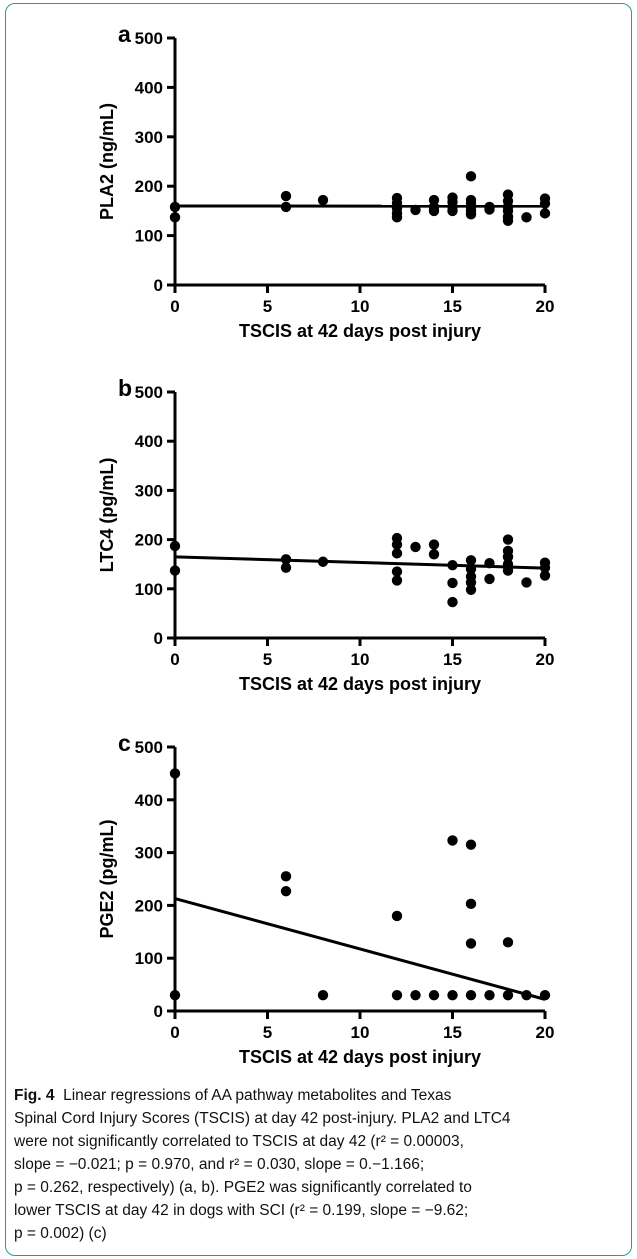 This screenshot has width=637, height=1259. Describe the element at coordinates (360, 1057) in the screenshot. I see `panel-c-x-axis-label: TSCIS at 42 days post injury` at that location.